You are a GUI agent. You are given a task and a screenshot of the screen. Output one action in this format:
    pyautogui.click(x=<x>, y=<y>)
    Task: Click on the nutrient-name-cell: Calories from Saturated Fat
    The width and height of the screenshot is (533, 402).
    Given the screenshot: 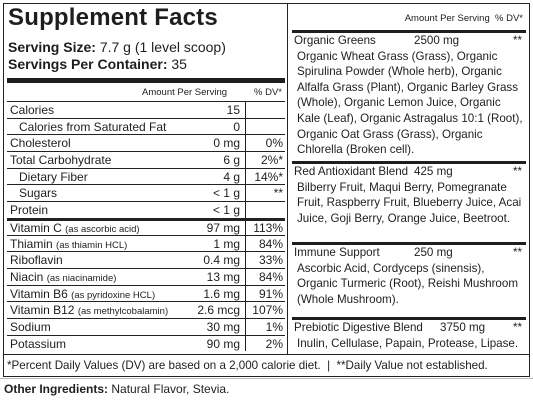 What is the action you would take?
    pyautogui.click(x=92, y=127)
    